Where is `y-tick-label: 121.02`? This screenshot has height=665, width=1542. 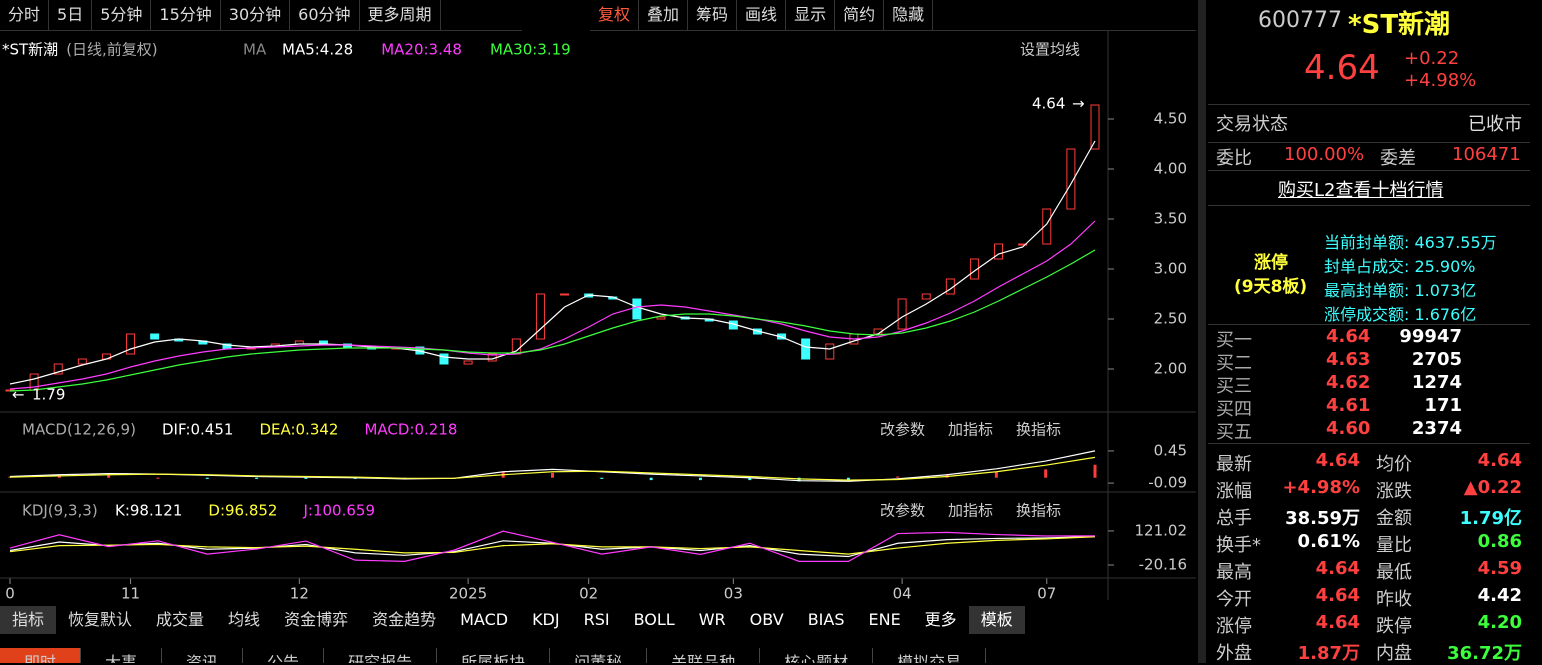
y-tick-label: 121.02 is located at coordinates (1161, 530).